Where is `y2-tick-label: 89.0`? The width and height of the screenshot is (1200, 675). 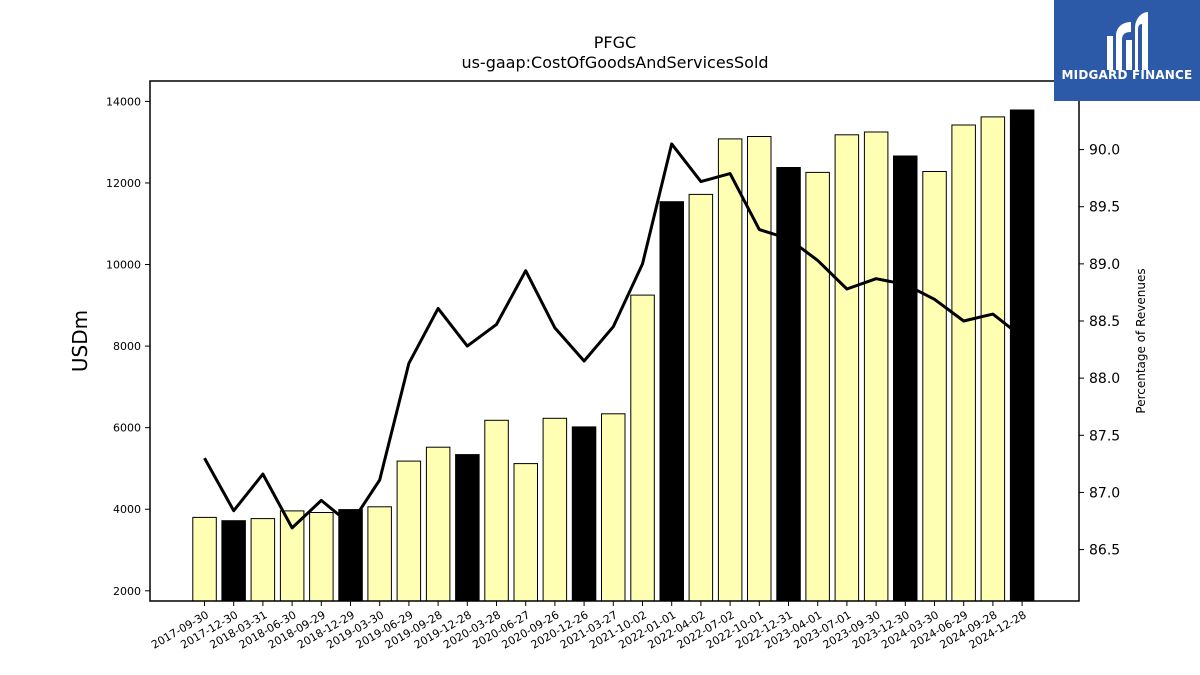 y2-tick-label: 89.0 is located at coordinates (1104, 265).